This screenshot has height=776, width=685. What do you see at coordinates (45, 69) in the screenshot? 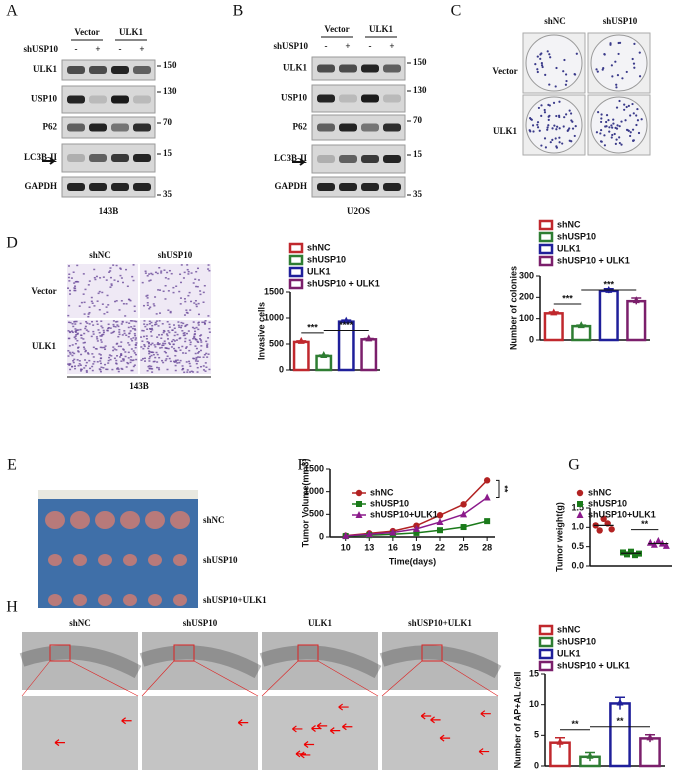
I see `row-label: ULK1` at bounding box center [45, 69].